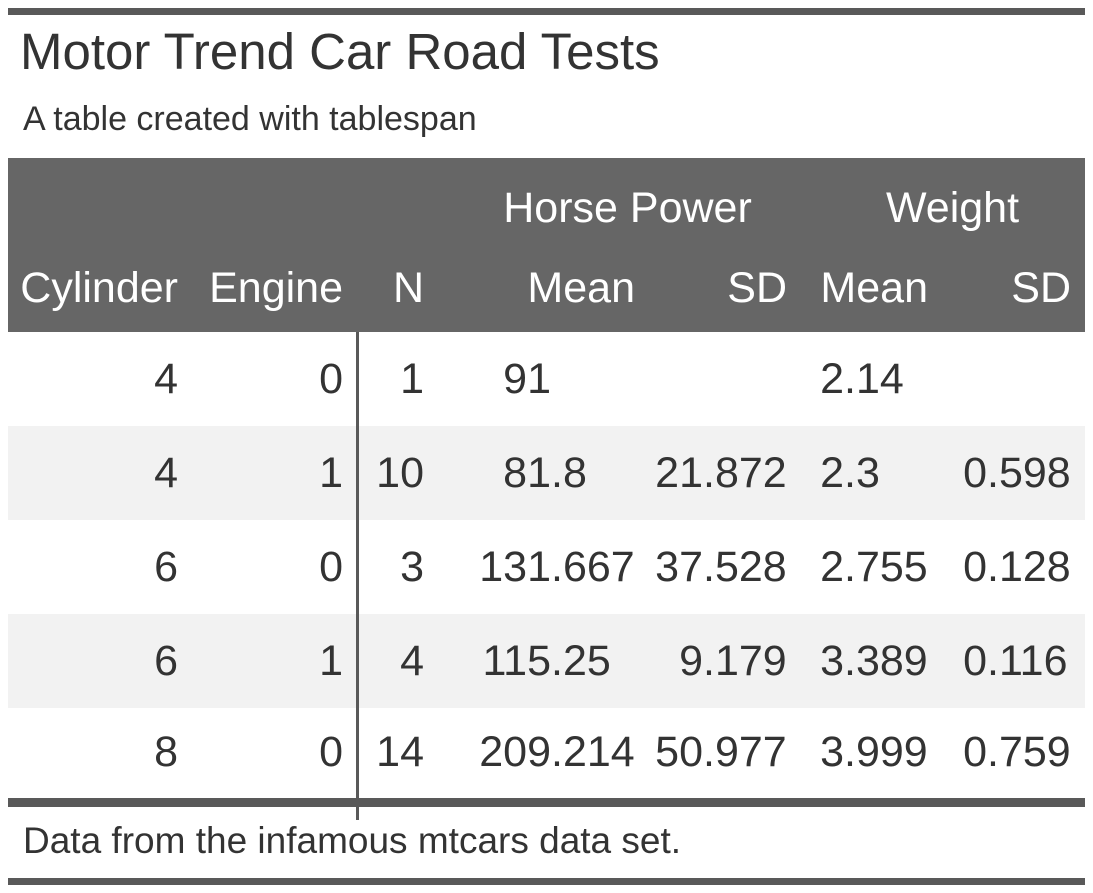 The image size is (1093, 893). Describe the element at coordinates (720, 379) in the screenshot. I see `cell-hp-sd` at that location.